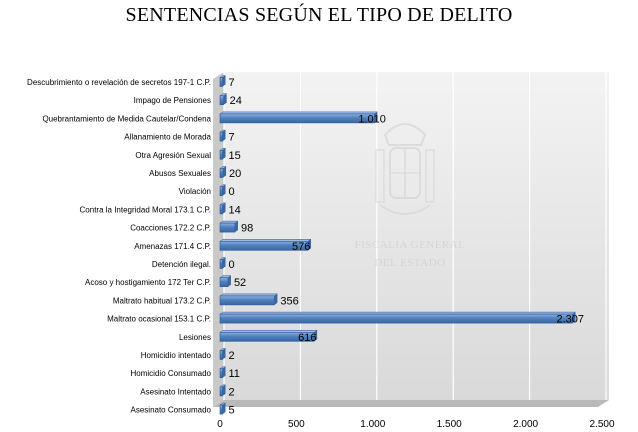 The width and height of the screenshot is (638, 432). What do you see at coordinates (235, 210) in the screenshot?
I see `data-label: 14` at bounding box center [235, 210].